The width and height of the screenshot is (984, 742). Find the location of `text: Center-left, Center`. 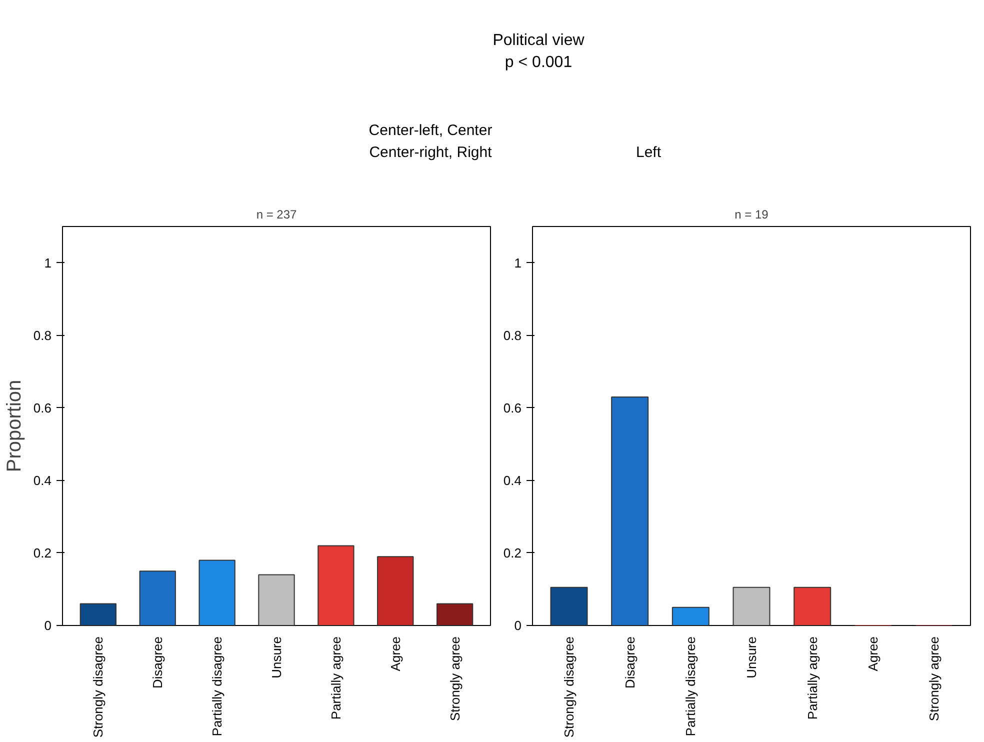

text: Center-left, Center is located at coordinates (430, 130).